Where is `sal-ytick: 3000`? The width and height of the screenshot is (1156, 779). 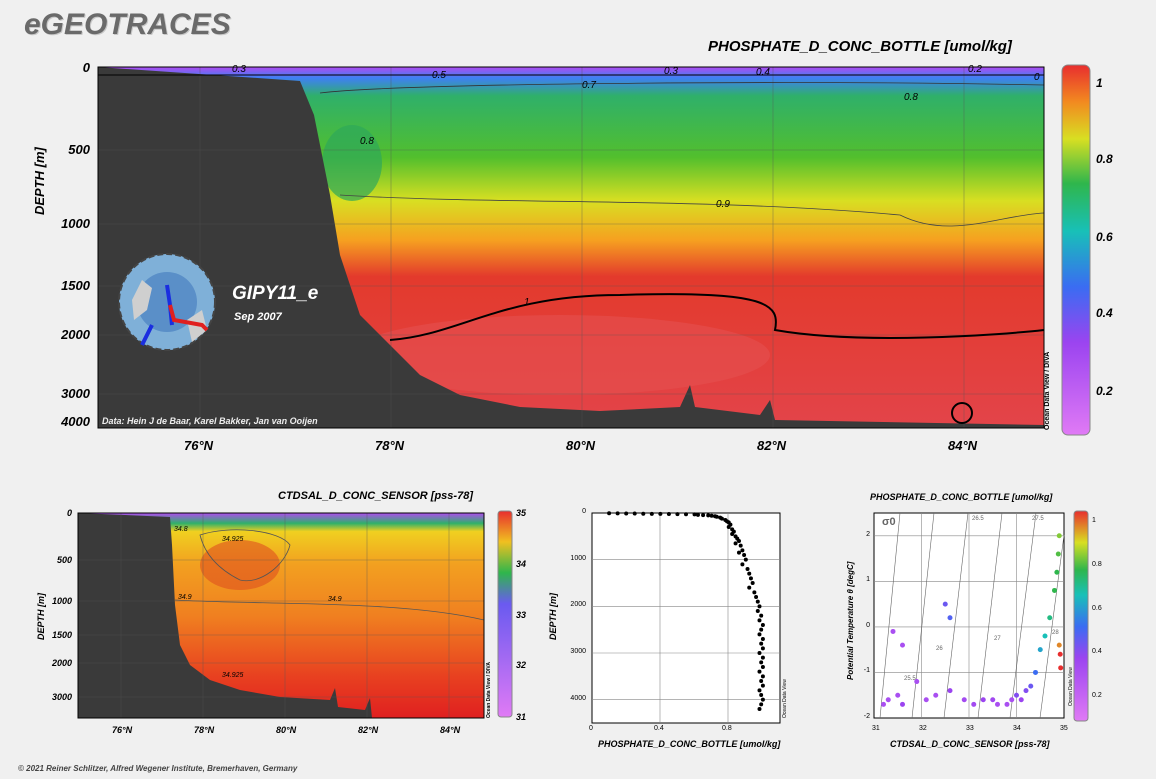 sal-ytick: 3000 is located at coordinates (61, 697).